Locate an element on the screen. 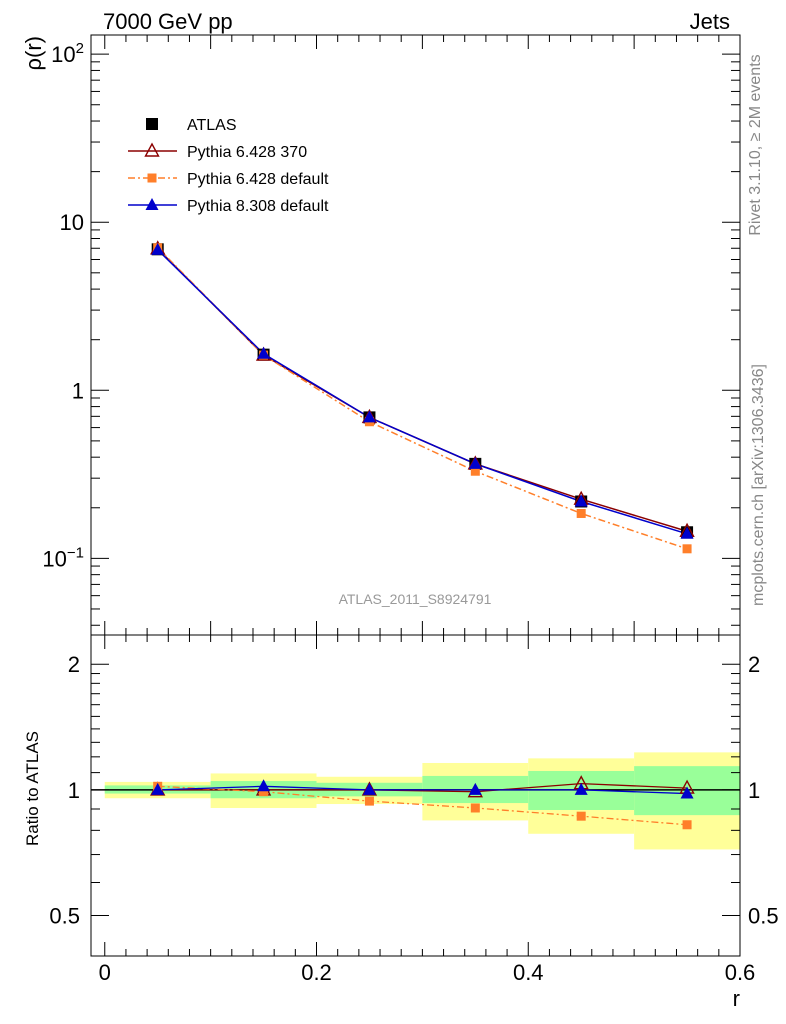  main-y-tick-label-base: 1 is located at coordinates (78, 390).